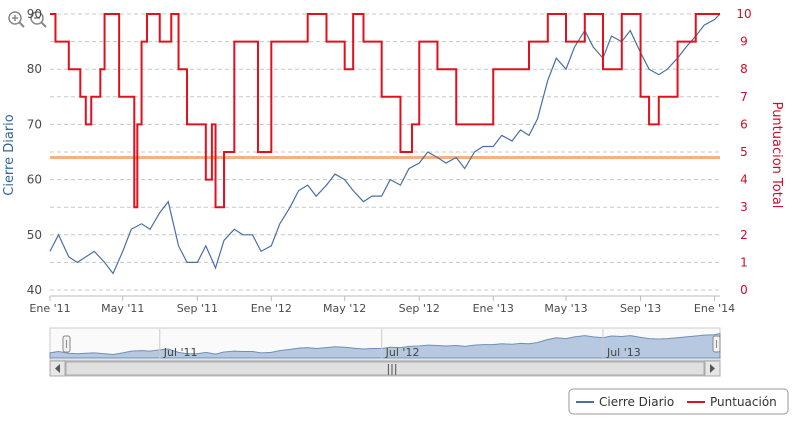  Describe the element at coordinates (716, 344) in the screenshot. I see `navigator-handle-right` at that location.